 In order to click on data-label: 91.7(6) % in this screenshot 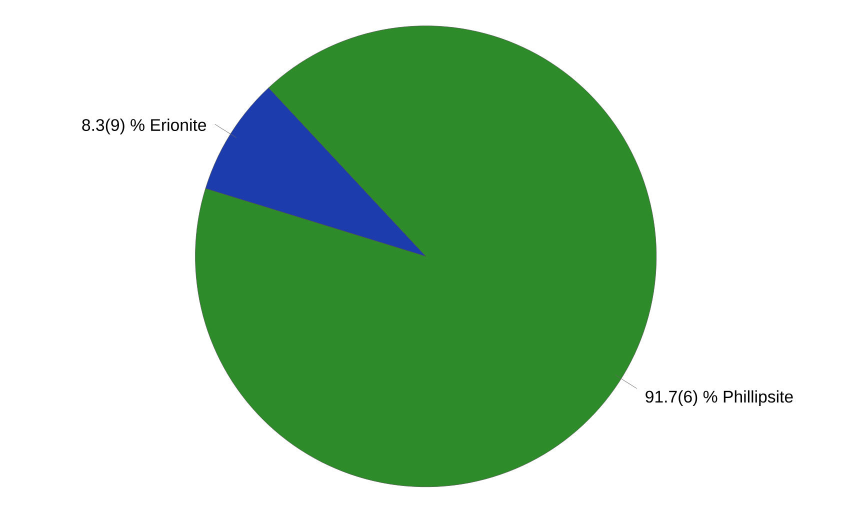, I will do `click(682, 398)`.